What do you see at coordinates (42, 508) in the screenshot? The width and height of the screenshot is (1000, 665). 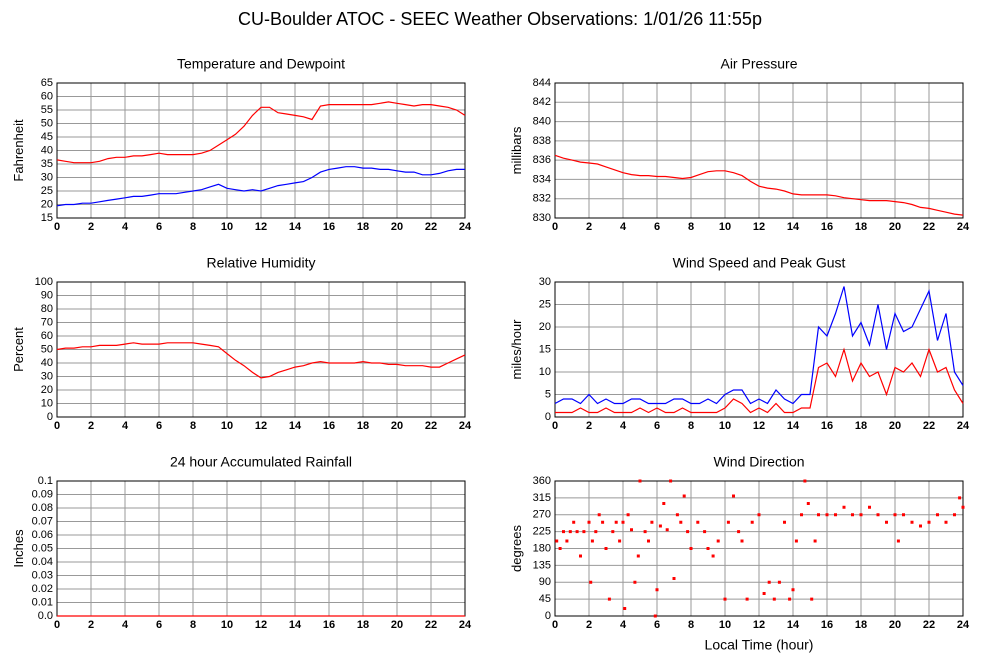 I see `y-tick-label: 0.08` at bounding box center [42, 508].